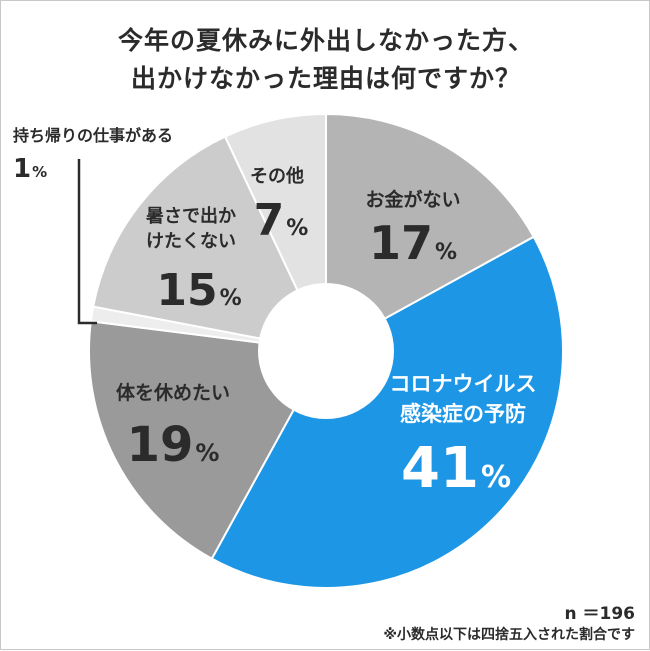 Image resolution: width=650 pixels, height=651 pixels. I want to click on pct-corona-unit: %, so click(496, 477).